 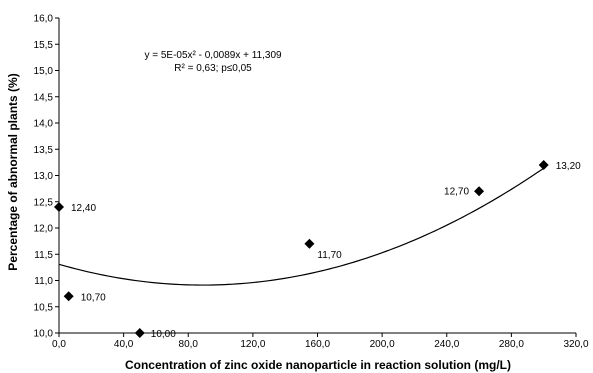 What do you see at coordinates (44, 307) in the screenshot?
I see `y-tick-label: 10,5` at bounding box center [44, 307].